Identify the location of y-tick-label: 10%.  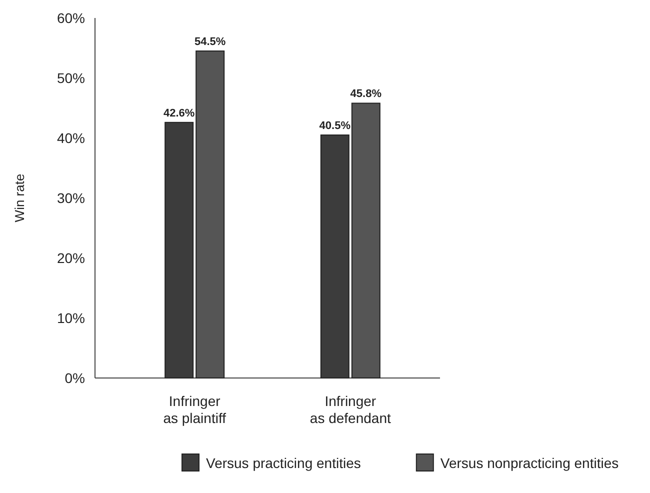
(70, 318).